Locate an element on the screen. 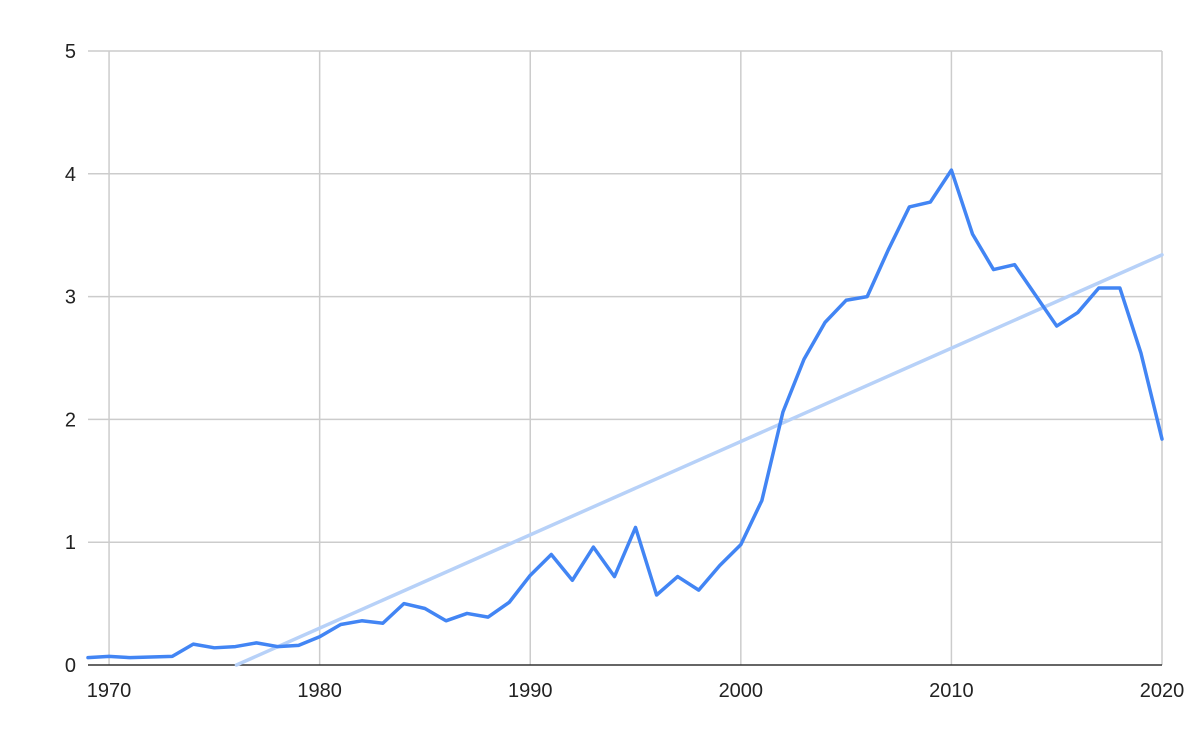 The width and height of the screenshot is (1200, 742). x-tick-label: 1970 is located at coordinates (109, 691).